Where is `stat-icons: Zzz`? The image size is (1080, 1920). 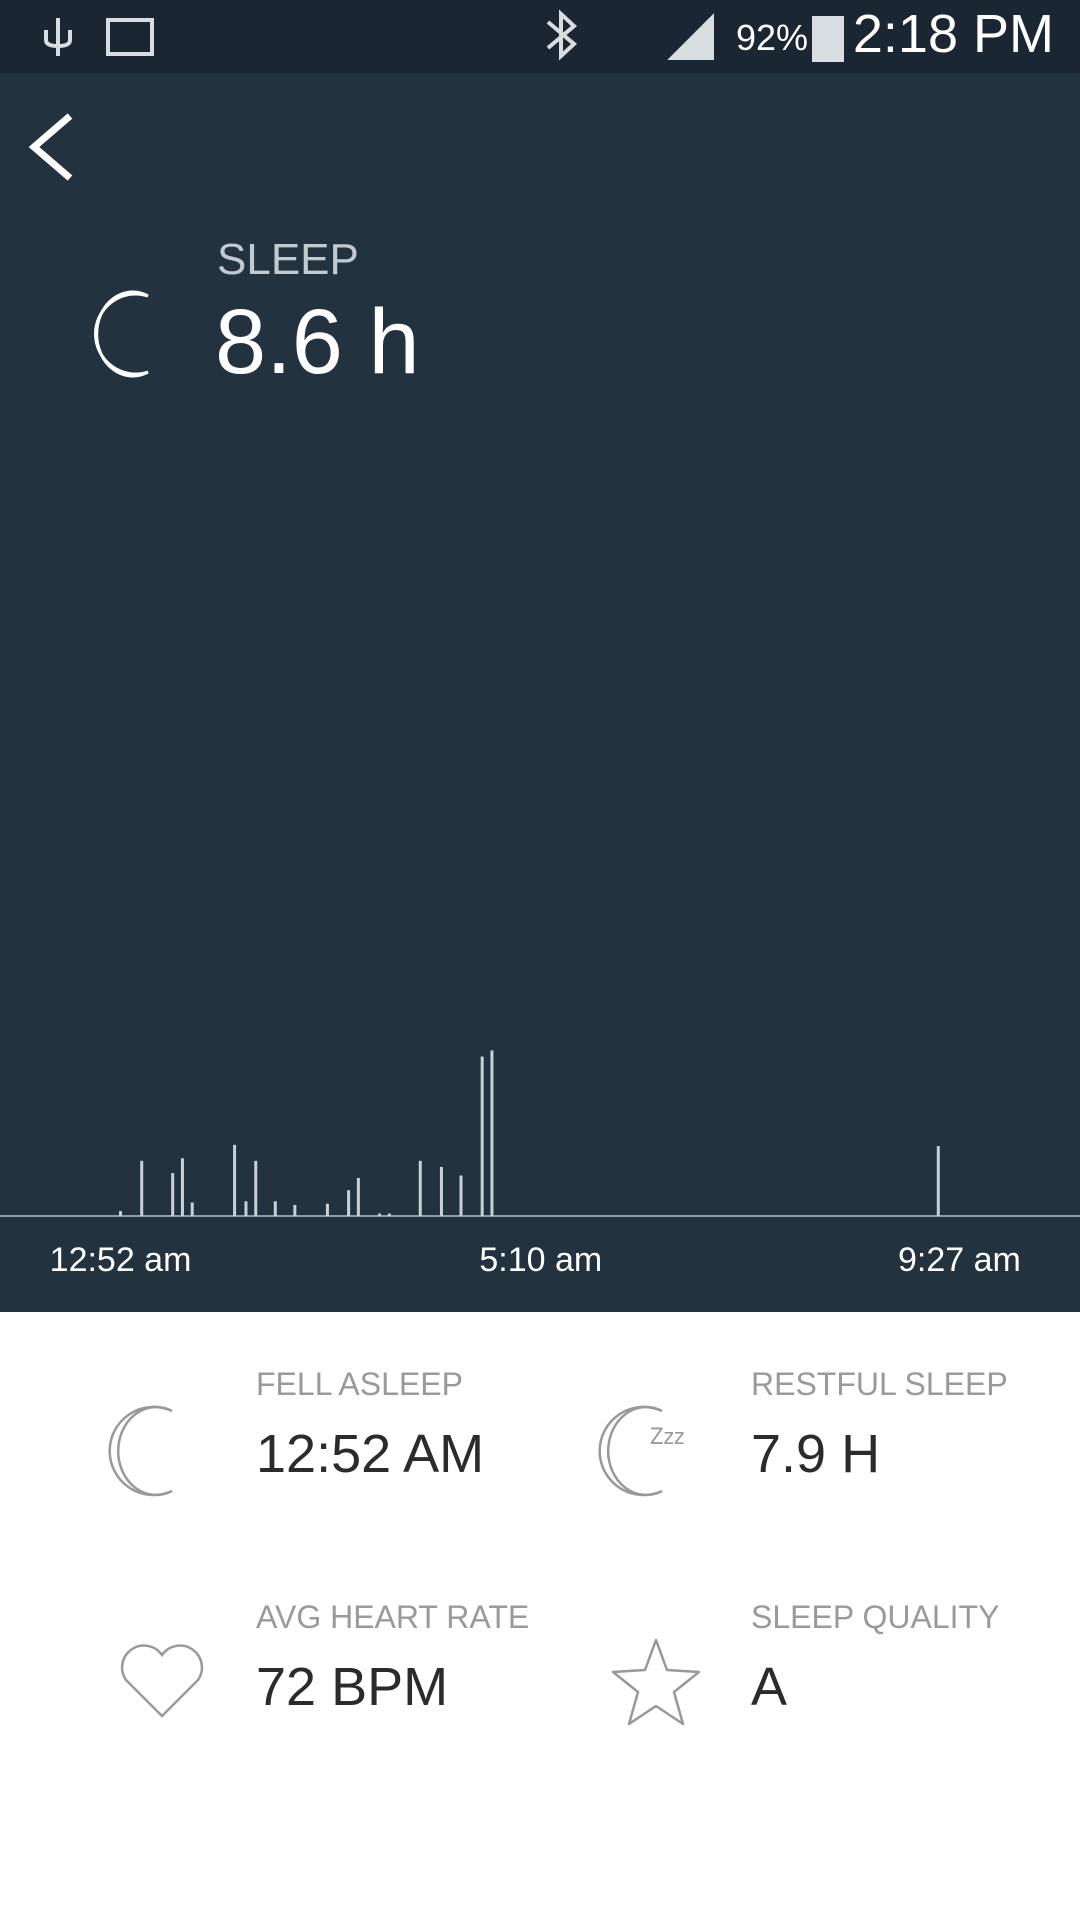 stat-icons: Zzz is located at coordinates (404, 1565).